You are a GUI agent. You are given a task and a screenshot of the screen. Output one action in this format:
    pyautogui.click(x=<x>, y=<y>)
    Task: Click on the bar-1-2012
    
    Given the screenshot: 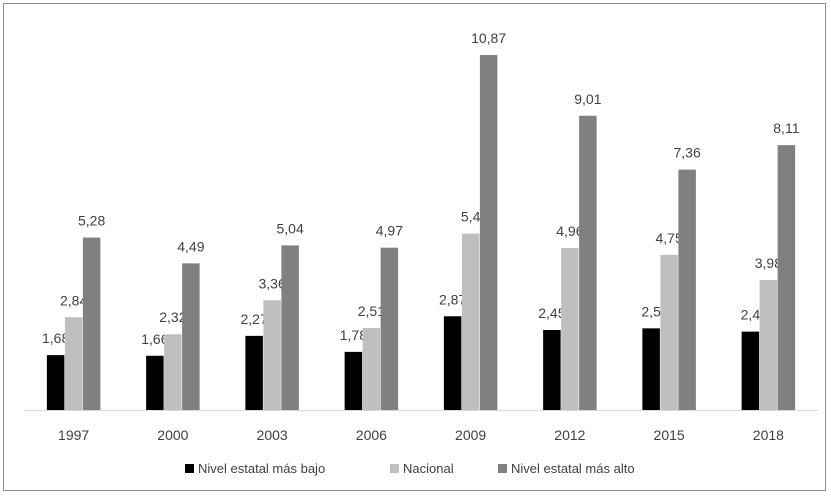 What is the action you would take?
    pyautogui.click(x=552, y=369)
    